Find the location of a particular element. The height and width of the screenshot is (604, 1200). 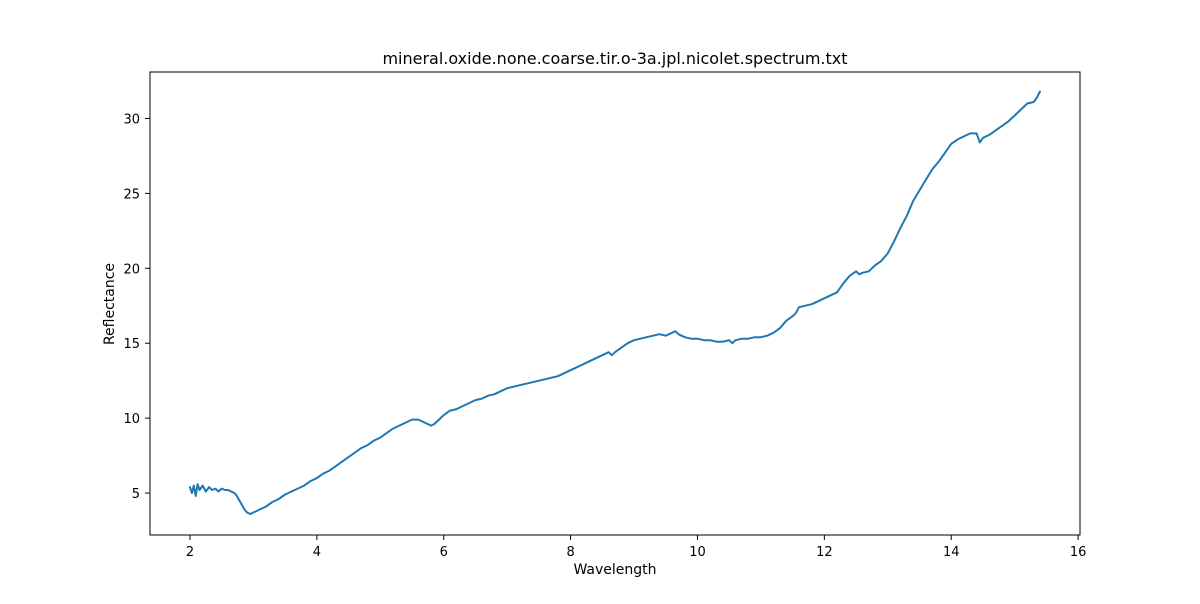

x-tick-label: 8 is located at coordinates (570, 552).